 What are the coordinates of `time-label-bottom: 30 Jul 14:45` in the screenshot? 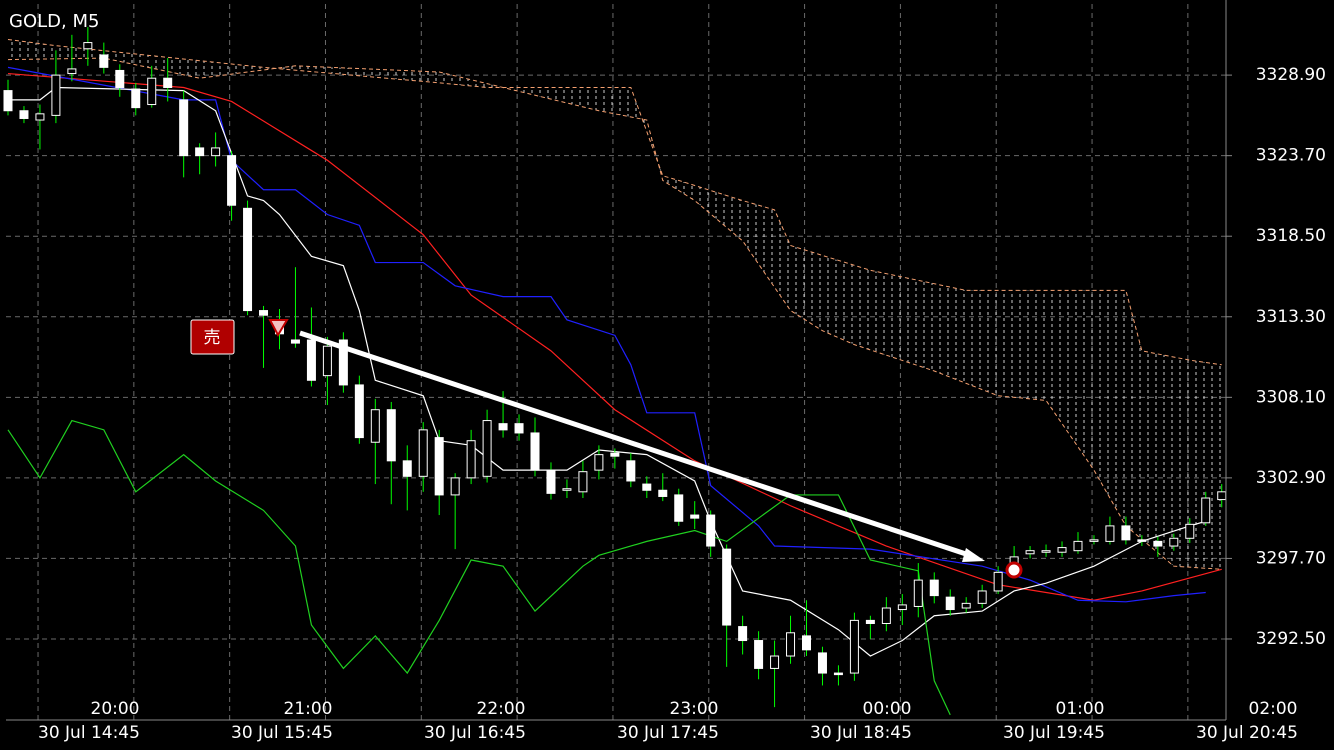 It's located at (89, 733).